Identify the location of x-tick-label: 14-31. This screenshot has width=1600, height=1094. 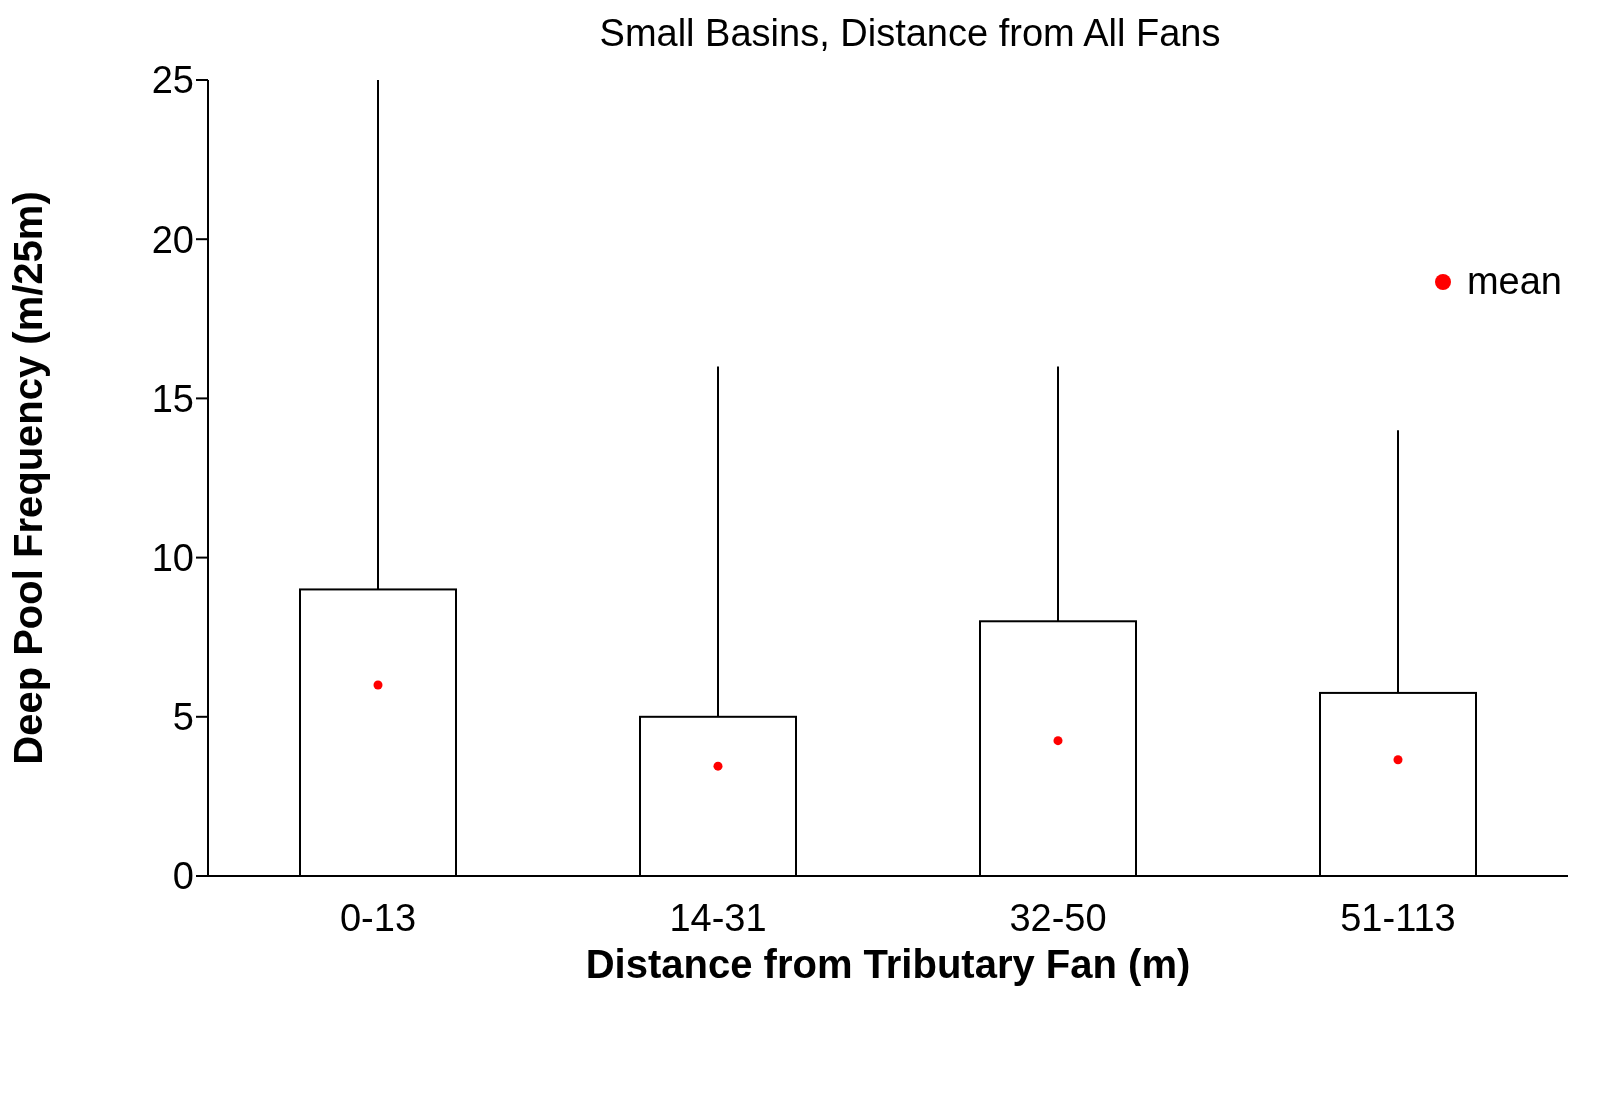
(718, 917).